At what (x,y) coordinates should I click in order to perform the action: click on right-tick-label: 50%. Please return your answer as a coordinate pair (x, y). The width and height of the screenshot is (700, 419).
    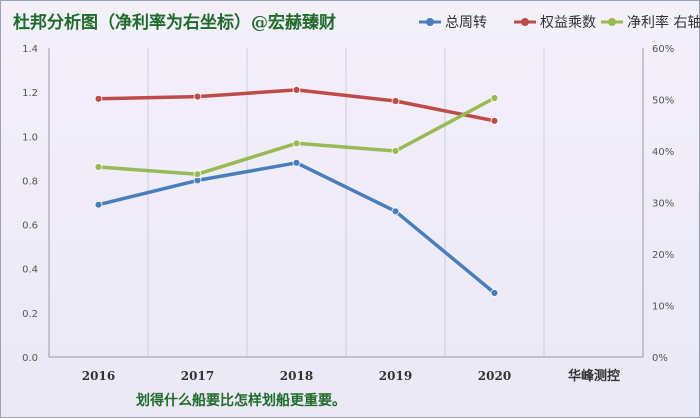
    Looking at the image, I should click on (663, 101).